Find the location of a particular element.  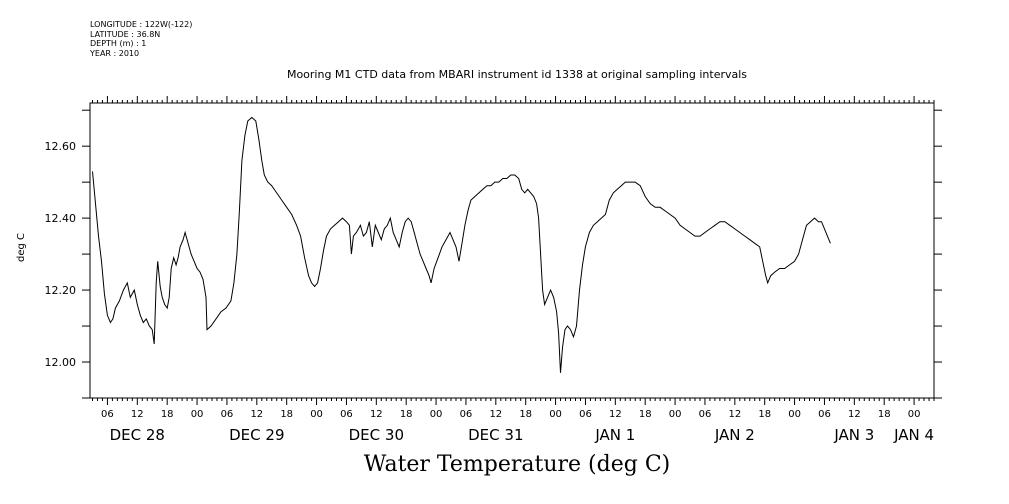

y-tick-label: 12.00 is located at coordinates (61, 362).